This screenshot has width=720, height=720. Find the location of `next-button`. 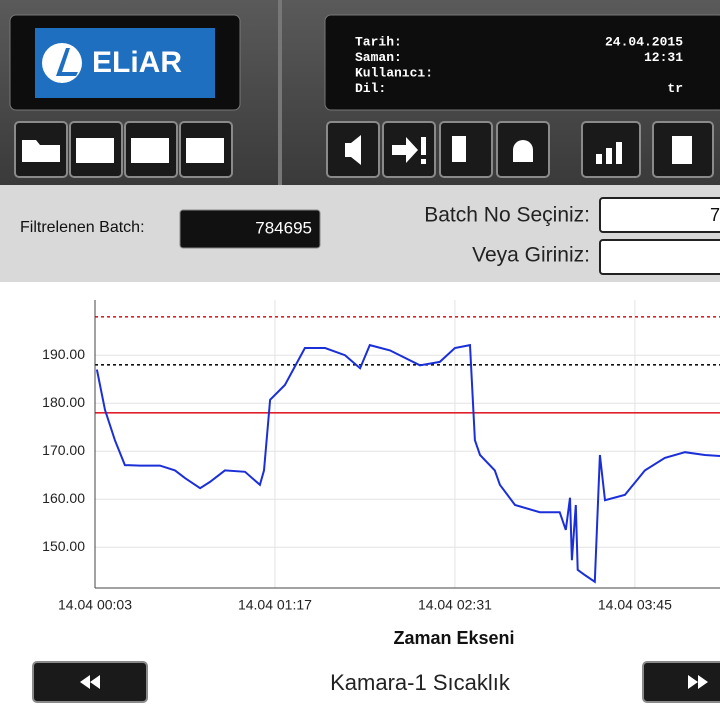

next-button is located at coordinates (681, 682).